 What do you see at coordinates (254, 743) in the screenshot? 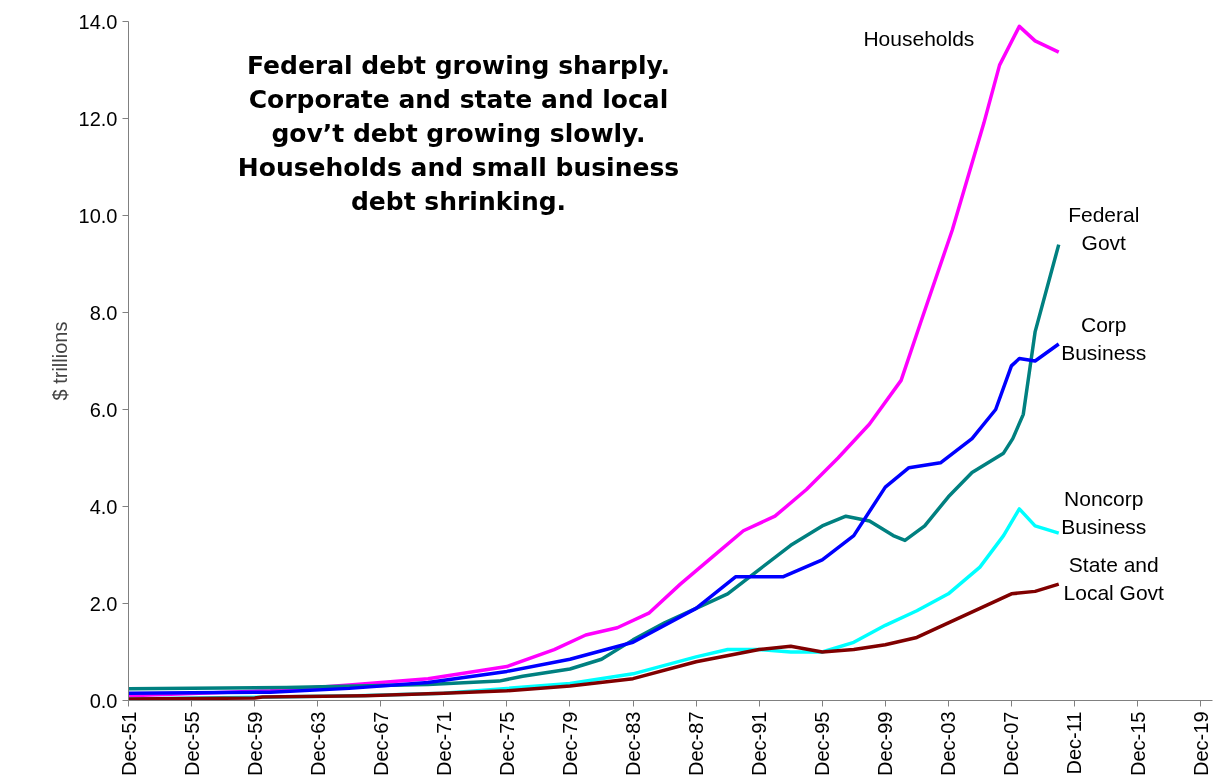
I see `x-tick-label: Dec-59` at bounding box center [254, 743].